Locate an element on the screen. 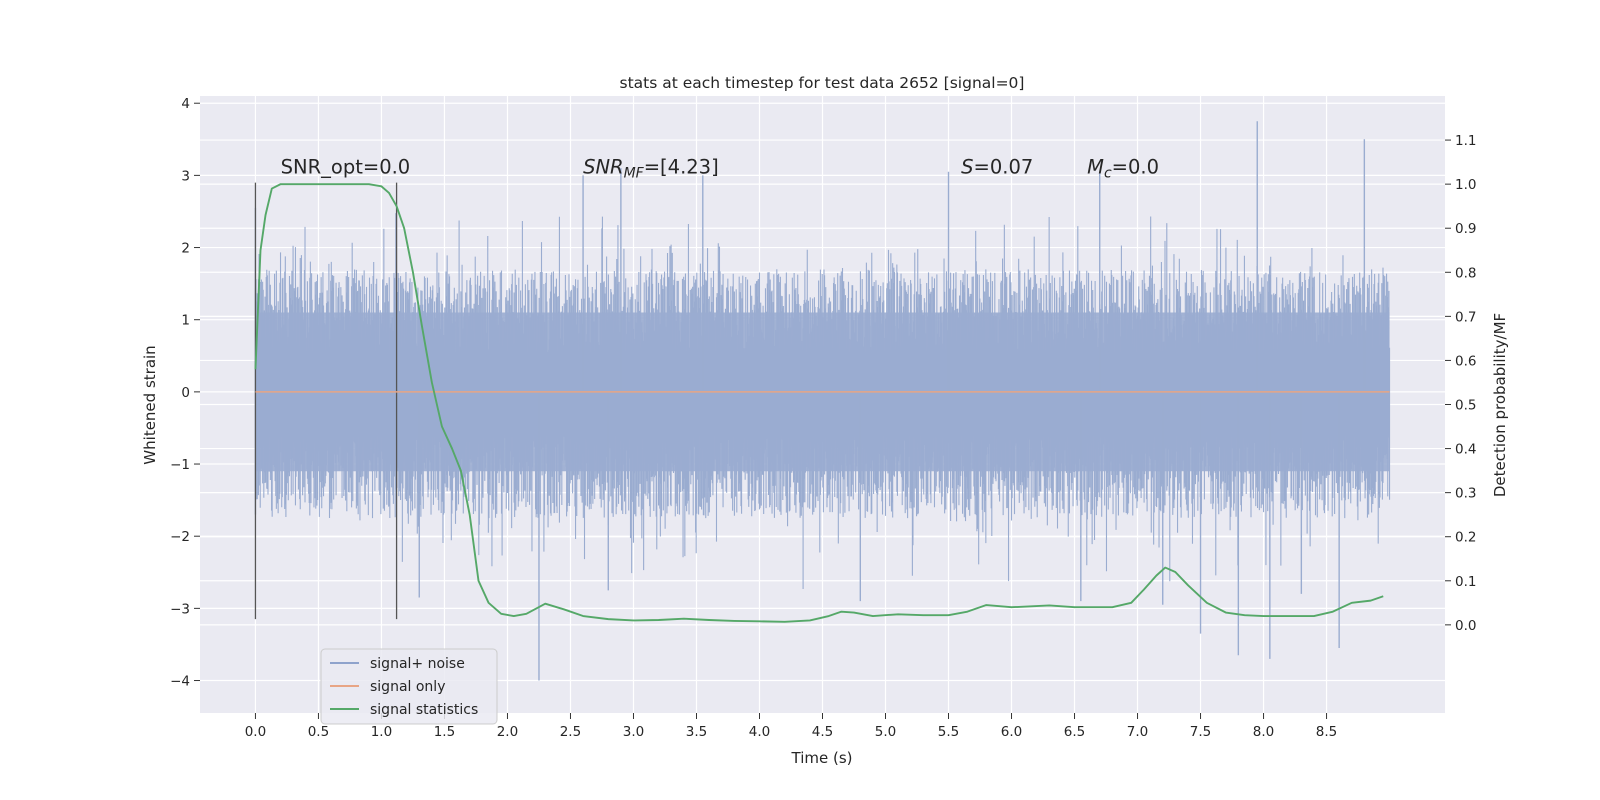 The height and width of the screenshot is (800, 1600). y-tick-label: −4 is located at coordinates (180, 682).